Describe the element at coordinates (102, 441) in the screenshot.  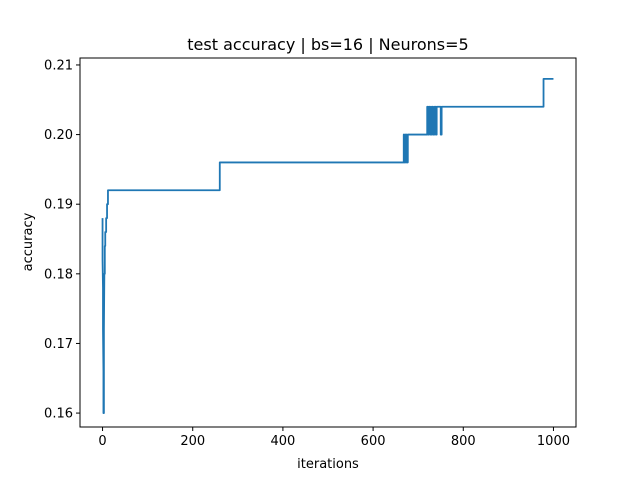
I see `x-tick-label: 0` at that location.